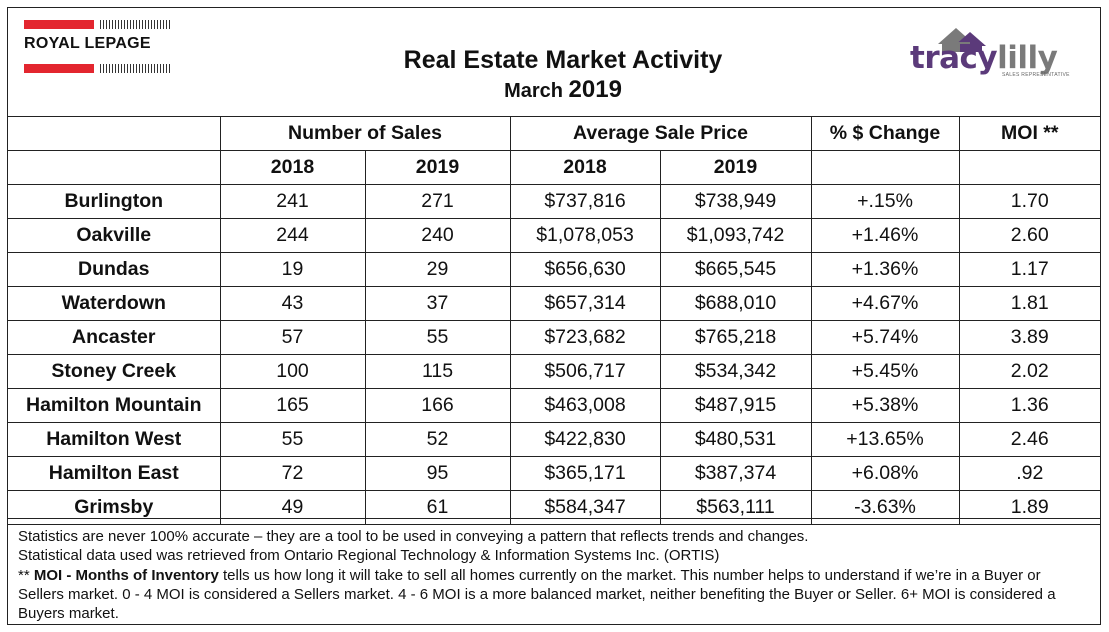  I want to click on price-change: +1.46%, so click(885, 235).